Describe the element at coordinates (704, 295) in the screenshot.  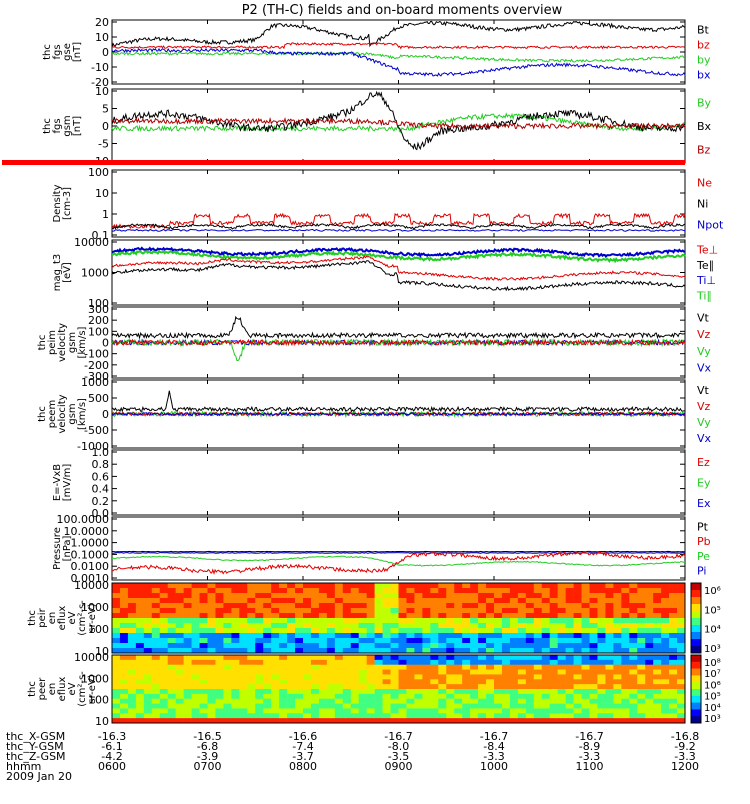
I see `legend-Ti∥: Ti∥` at that location.